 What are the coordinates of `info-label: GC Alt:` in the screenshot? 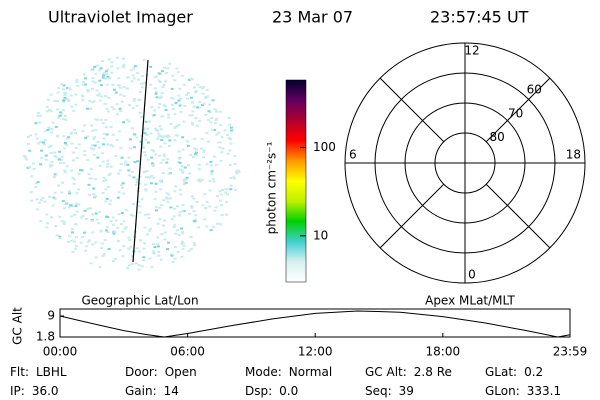 It's located at (386, 372).